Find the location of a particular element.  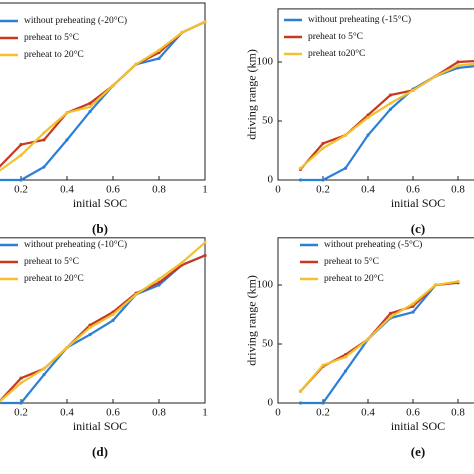

panel-label: (c) is located at coordinates (418, 228).